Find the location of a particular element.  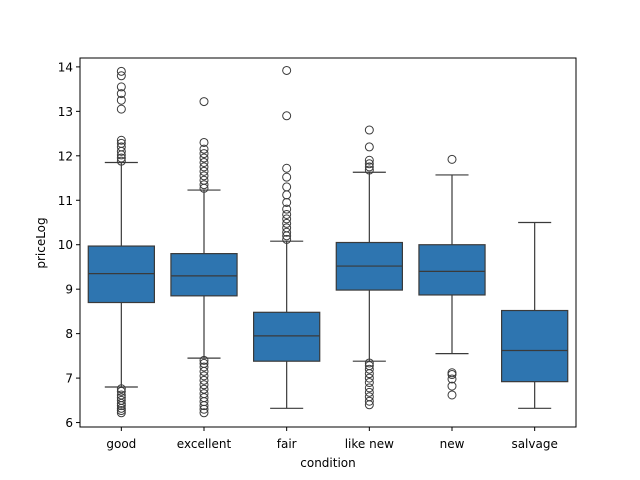

x-tick-label: excellent is located at coordinates (204, 444).